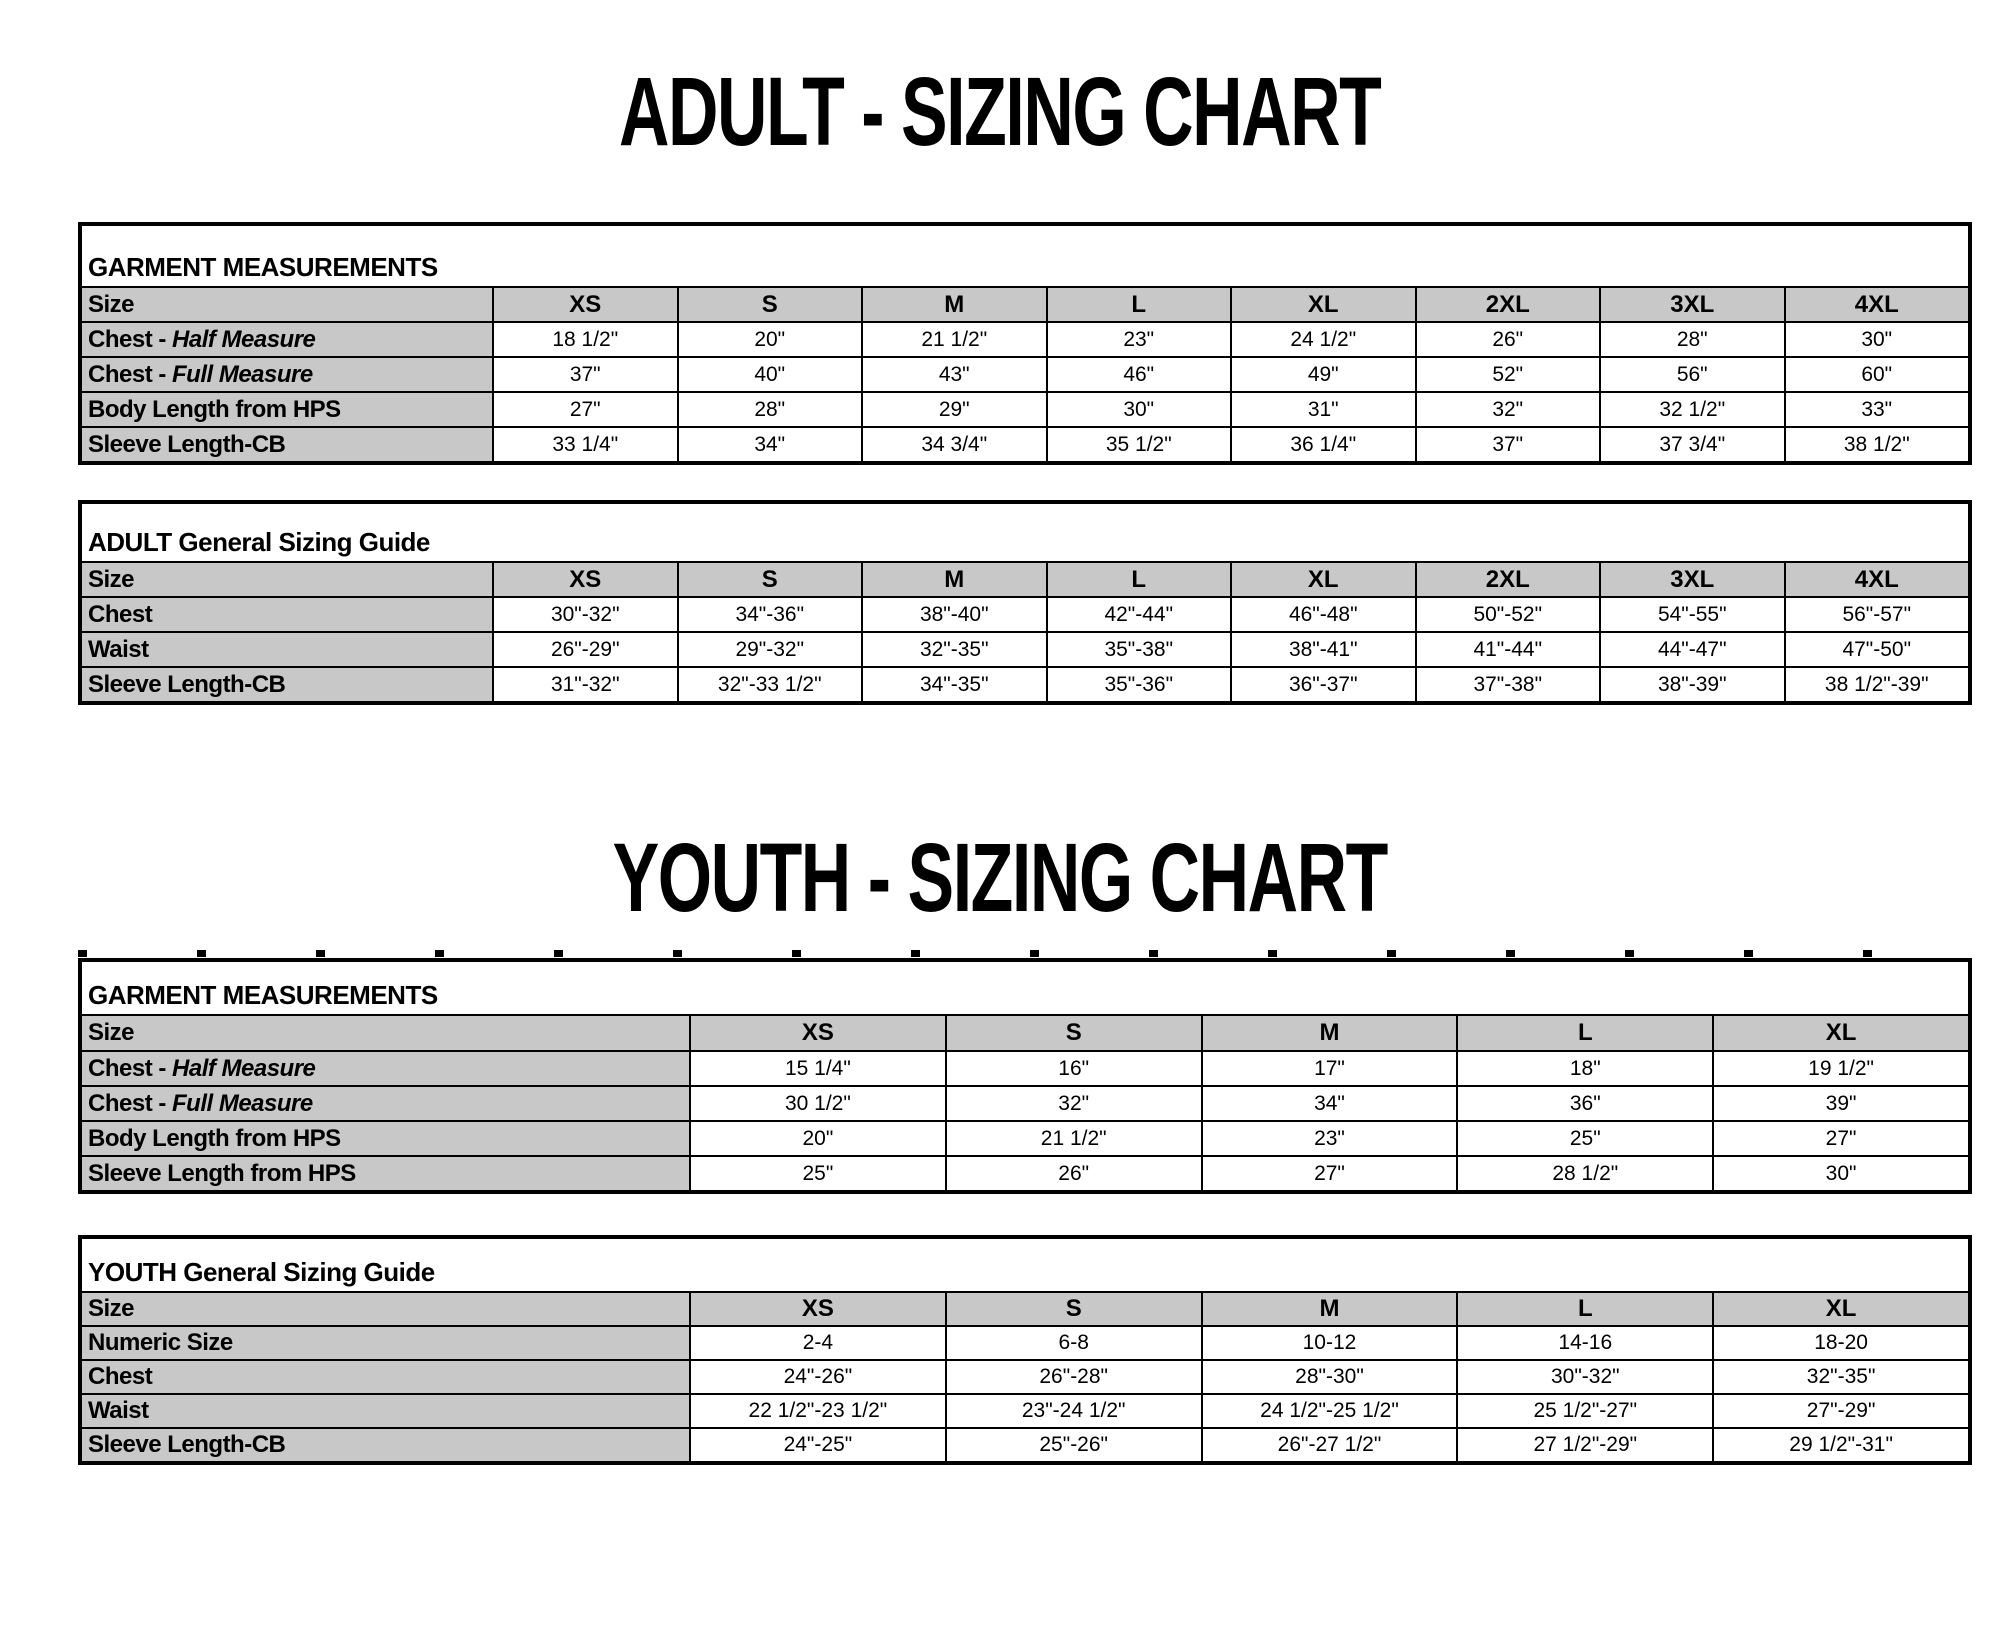 This screenshot has width=2000, height=1649. Describe the element at coordinates (1323, 374) in the screenshot. I see `measurement-value-cell: 49"` at that location.